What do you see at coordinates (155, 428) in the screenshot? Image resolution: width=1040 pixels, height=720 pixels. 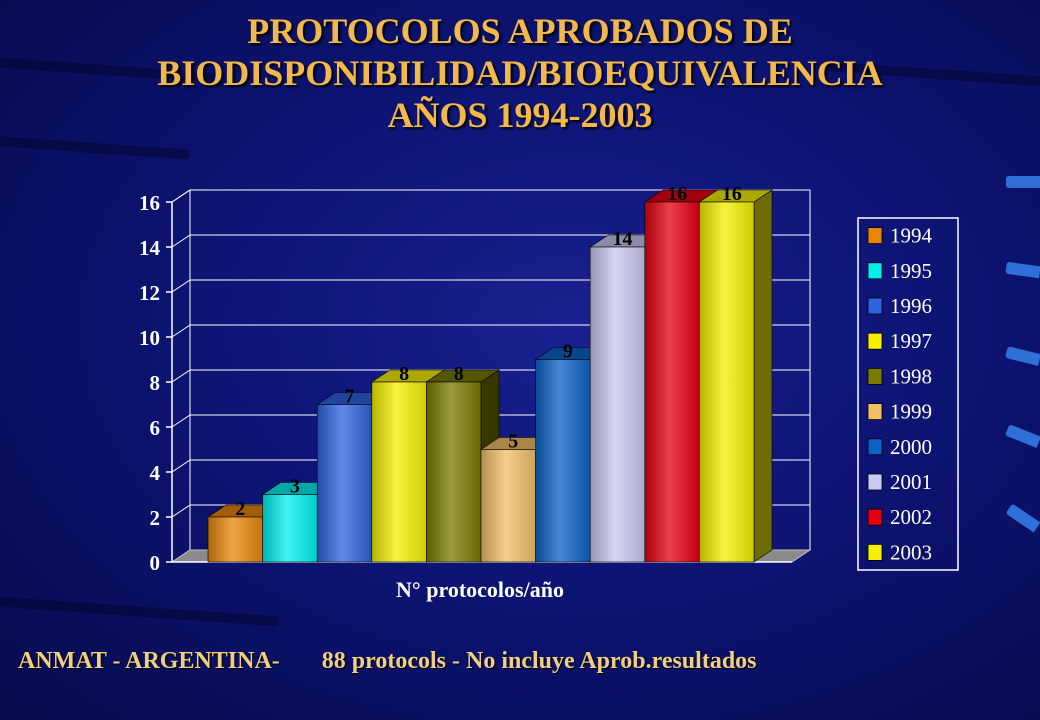 I see `y-tick-label: 6` at bounding box center [155, 428].